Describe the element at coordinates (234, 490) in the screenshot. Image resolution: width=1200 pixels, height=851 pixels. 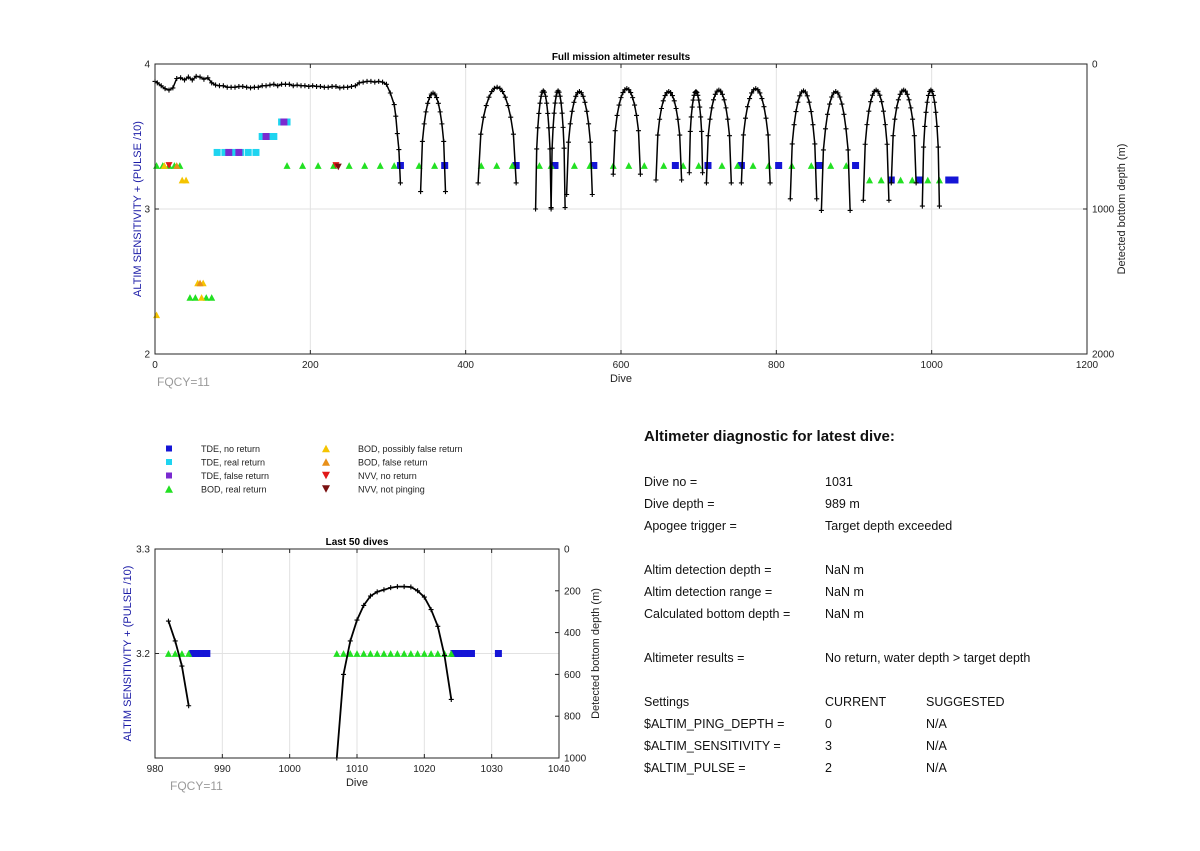
I see `legend-label: BOD, real return` at that location.